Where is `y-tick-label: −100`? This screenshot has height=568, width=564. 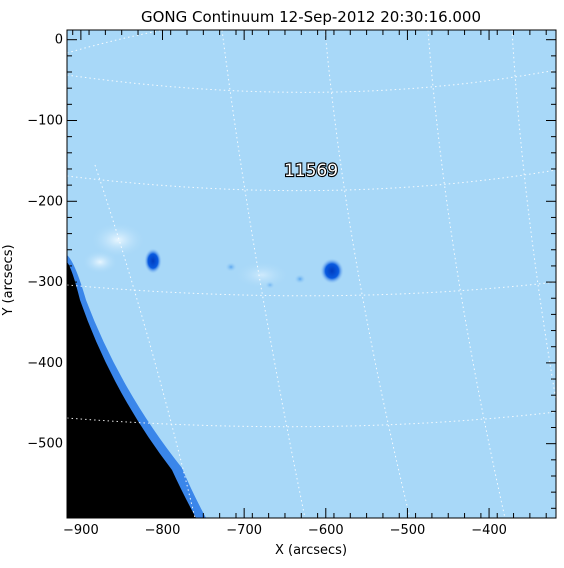 y-tick-label: −100 is located at coordinates (45, 120).